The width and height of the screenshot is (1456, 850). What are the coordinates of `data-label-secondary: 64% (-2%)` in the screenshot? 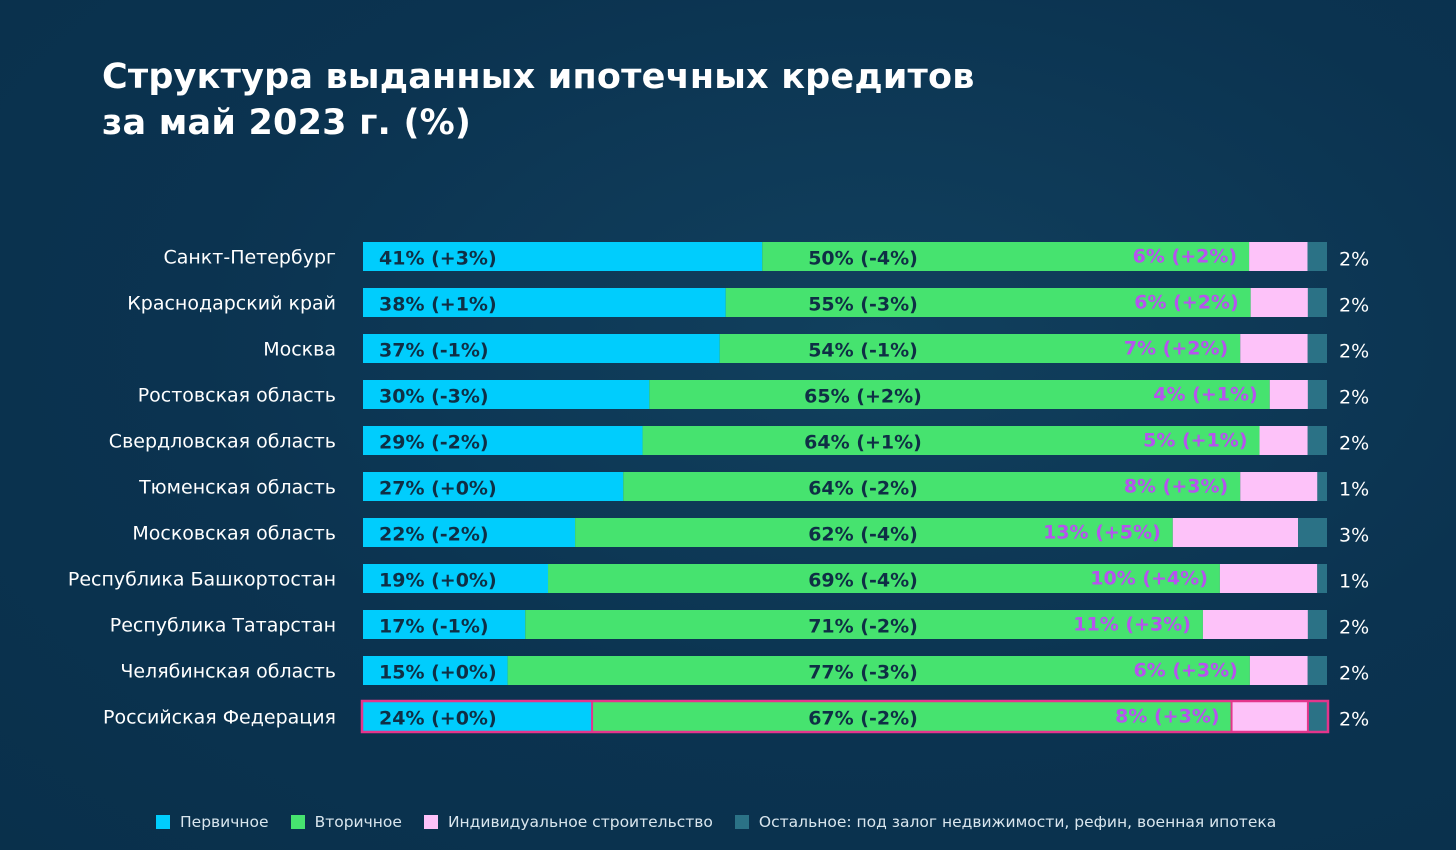 It's located at (863, 489).